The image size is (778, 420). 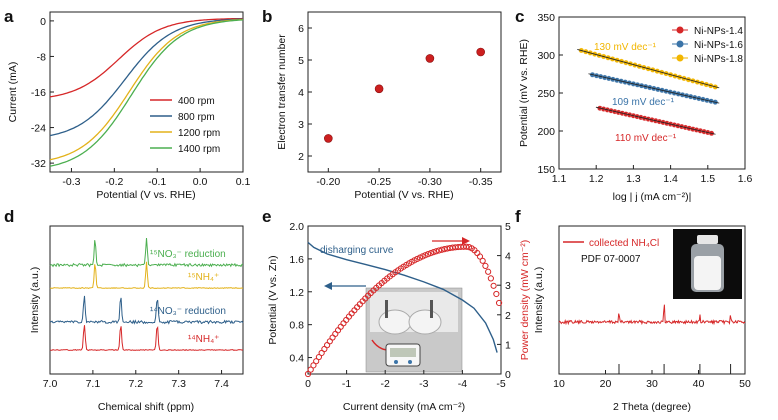 I want to click on x-tick-label: -0.25, so click(x=379, y=182).